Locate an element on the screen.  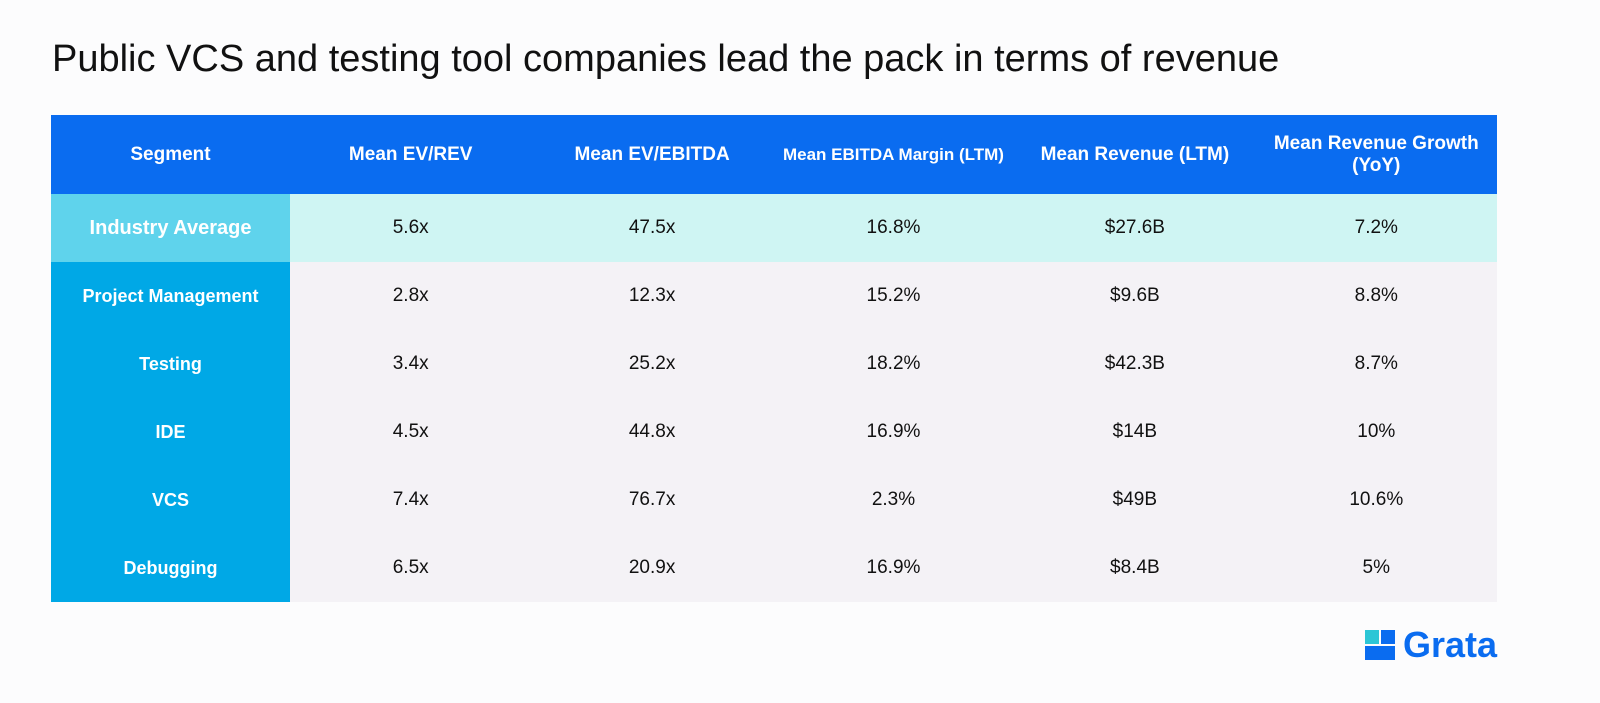
logo: Grata is located at coordinates (1430, 645).